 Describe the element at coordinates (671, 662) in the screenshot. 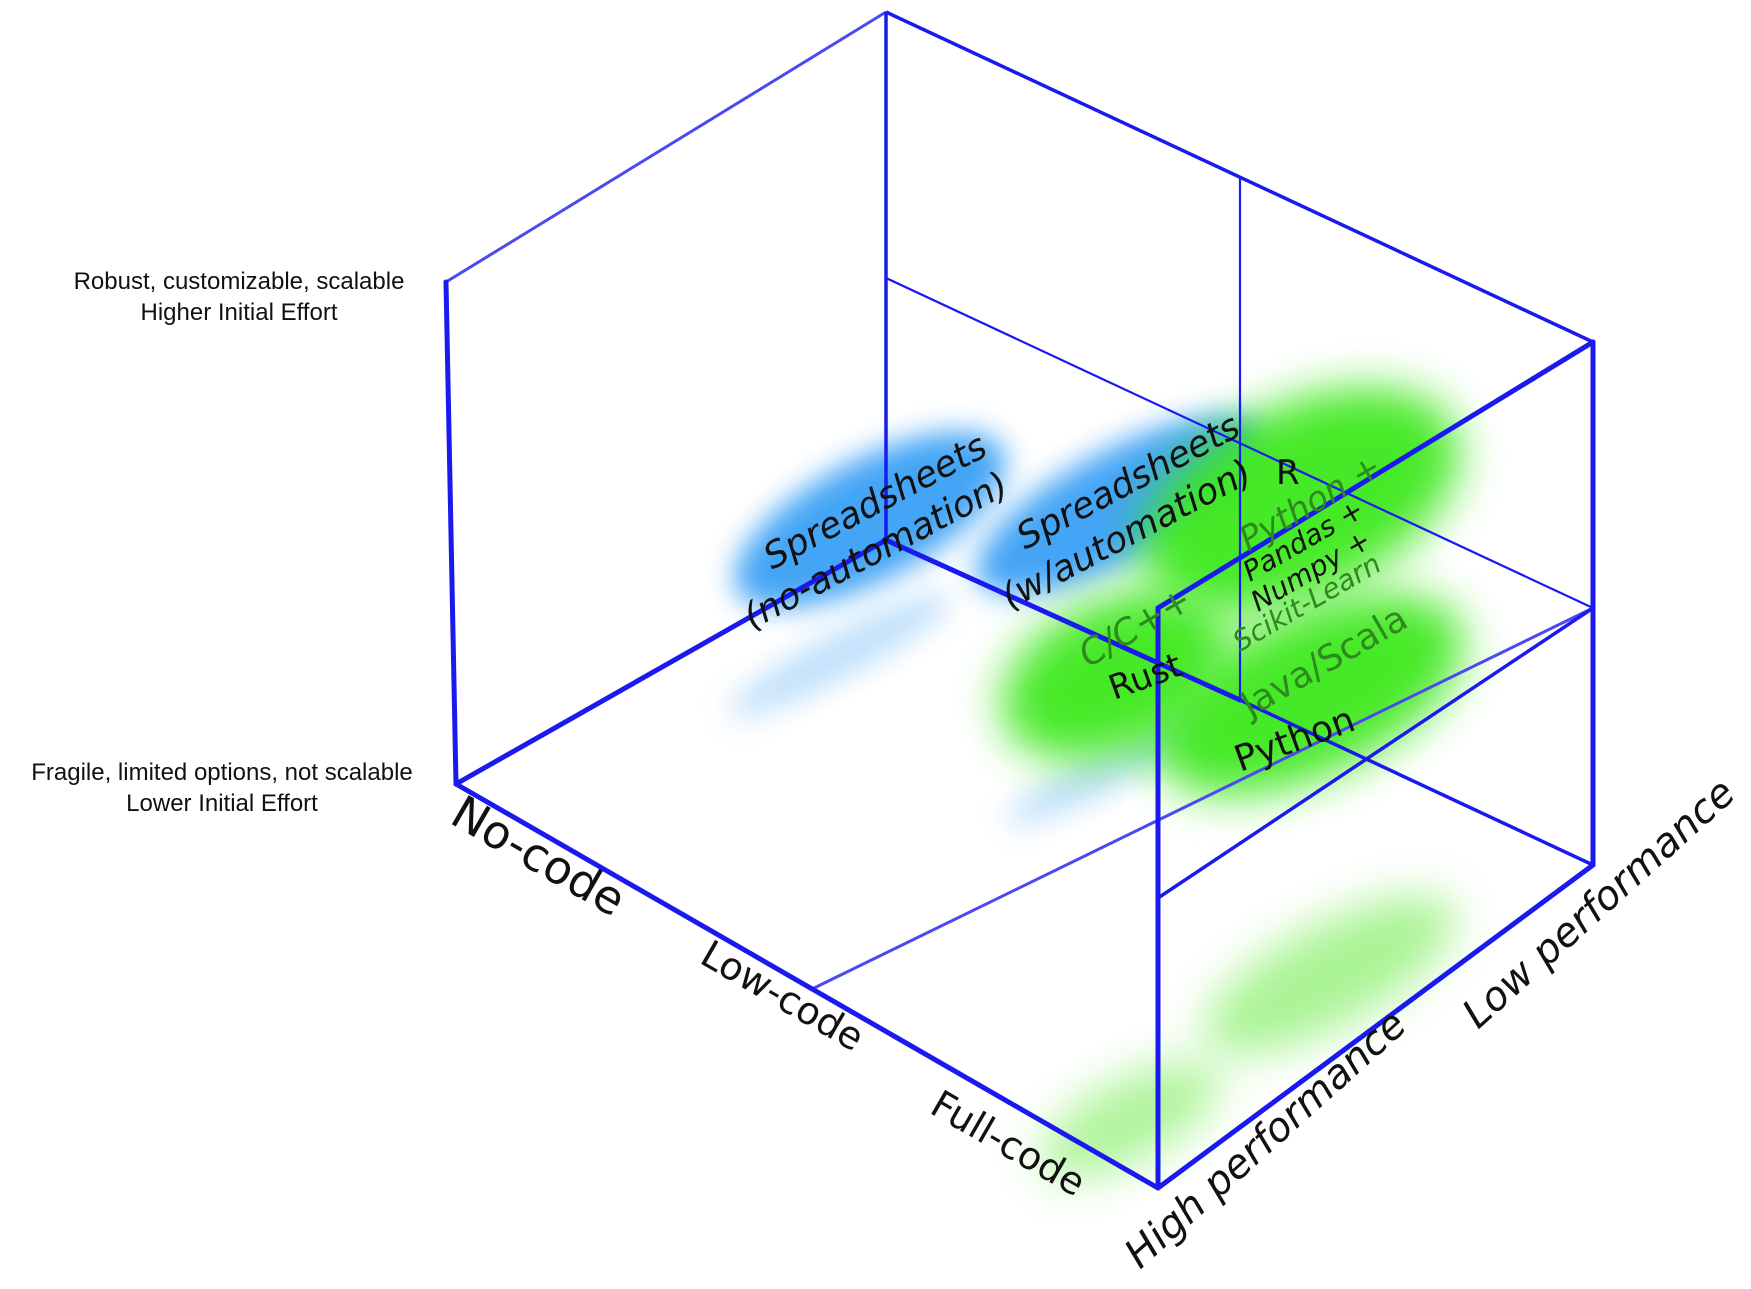

I see `frame-floor-left-edge` at that location.